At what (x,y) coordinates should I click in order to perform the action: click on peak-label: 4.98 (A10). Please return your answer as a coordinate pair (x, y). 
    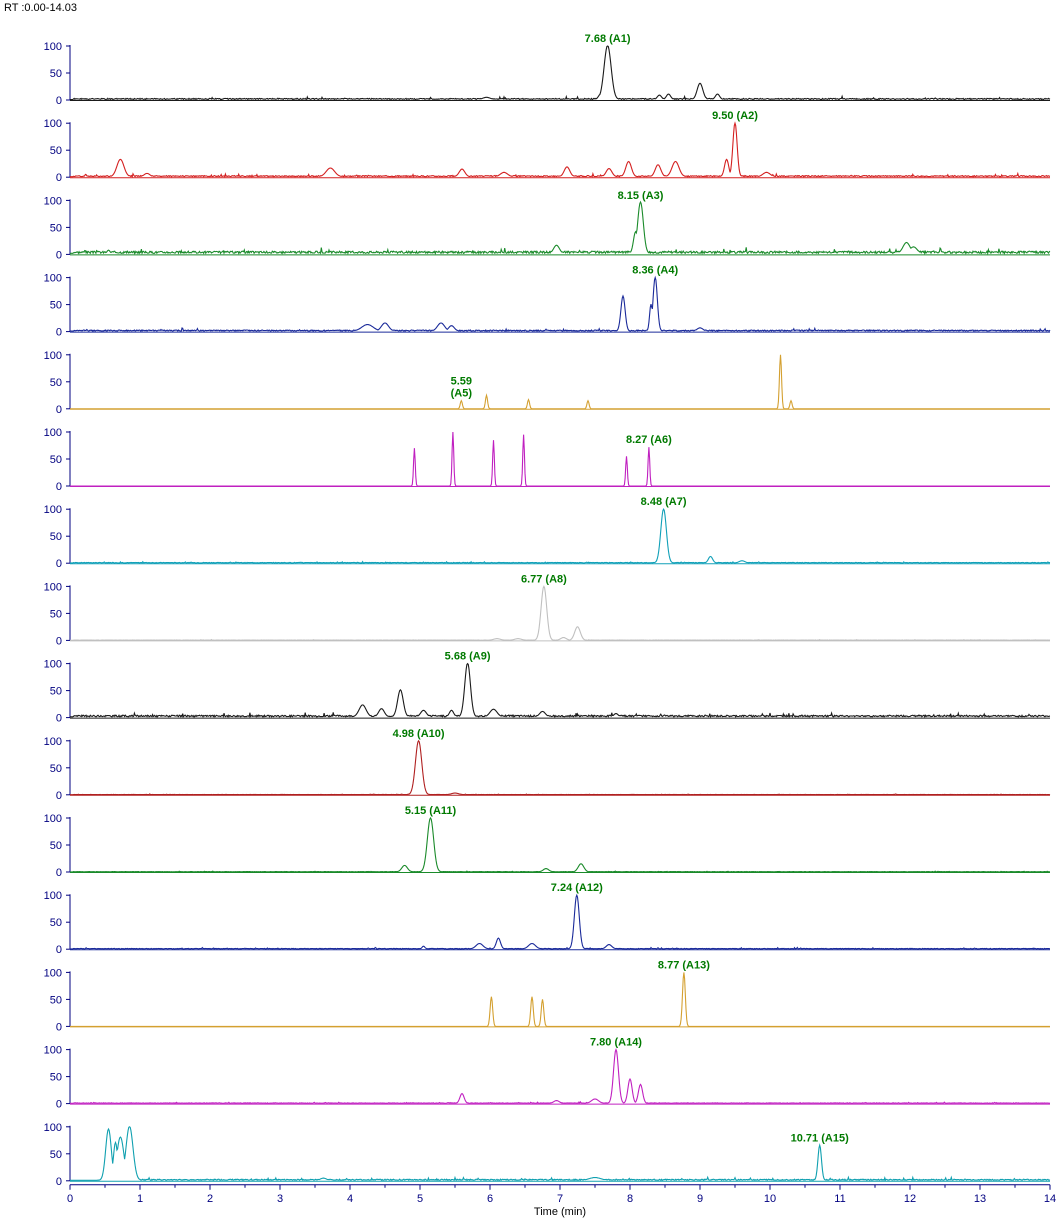
    Looking at the image, I should click on (419, 734).